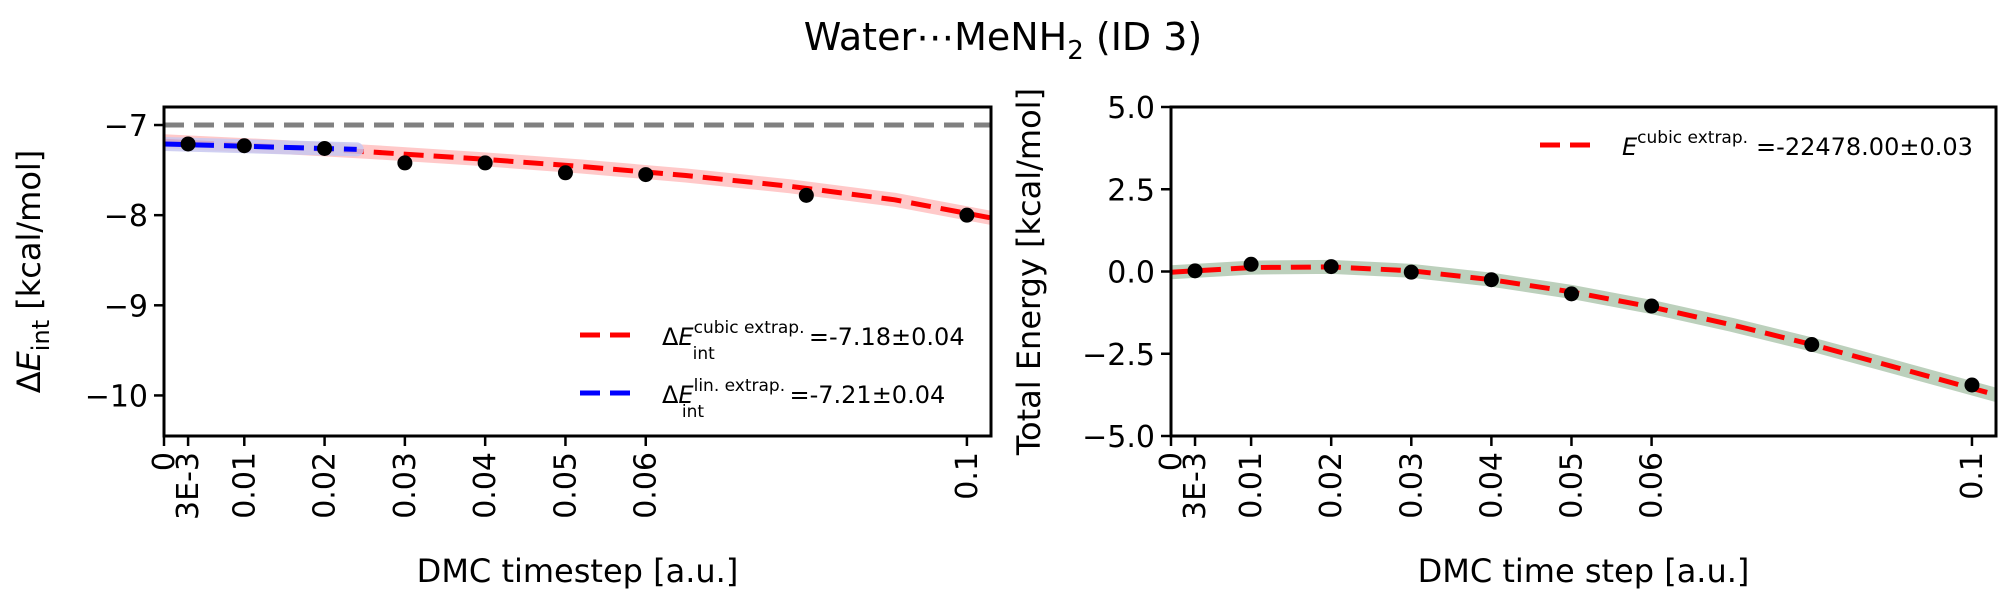 The width and height of the screenshot is (2007, 600). What do you see at coordinates (1131, 108) in the screenshot?
I see `y-tick-label: 5.0` at bounding box center [1131, 108].